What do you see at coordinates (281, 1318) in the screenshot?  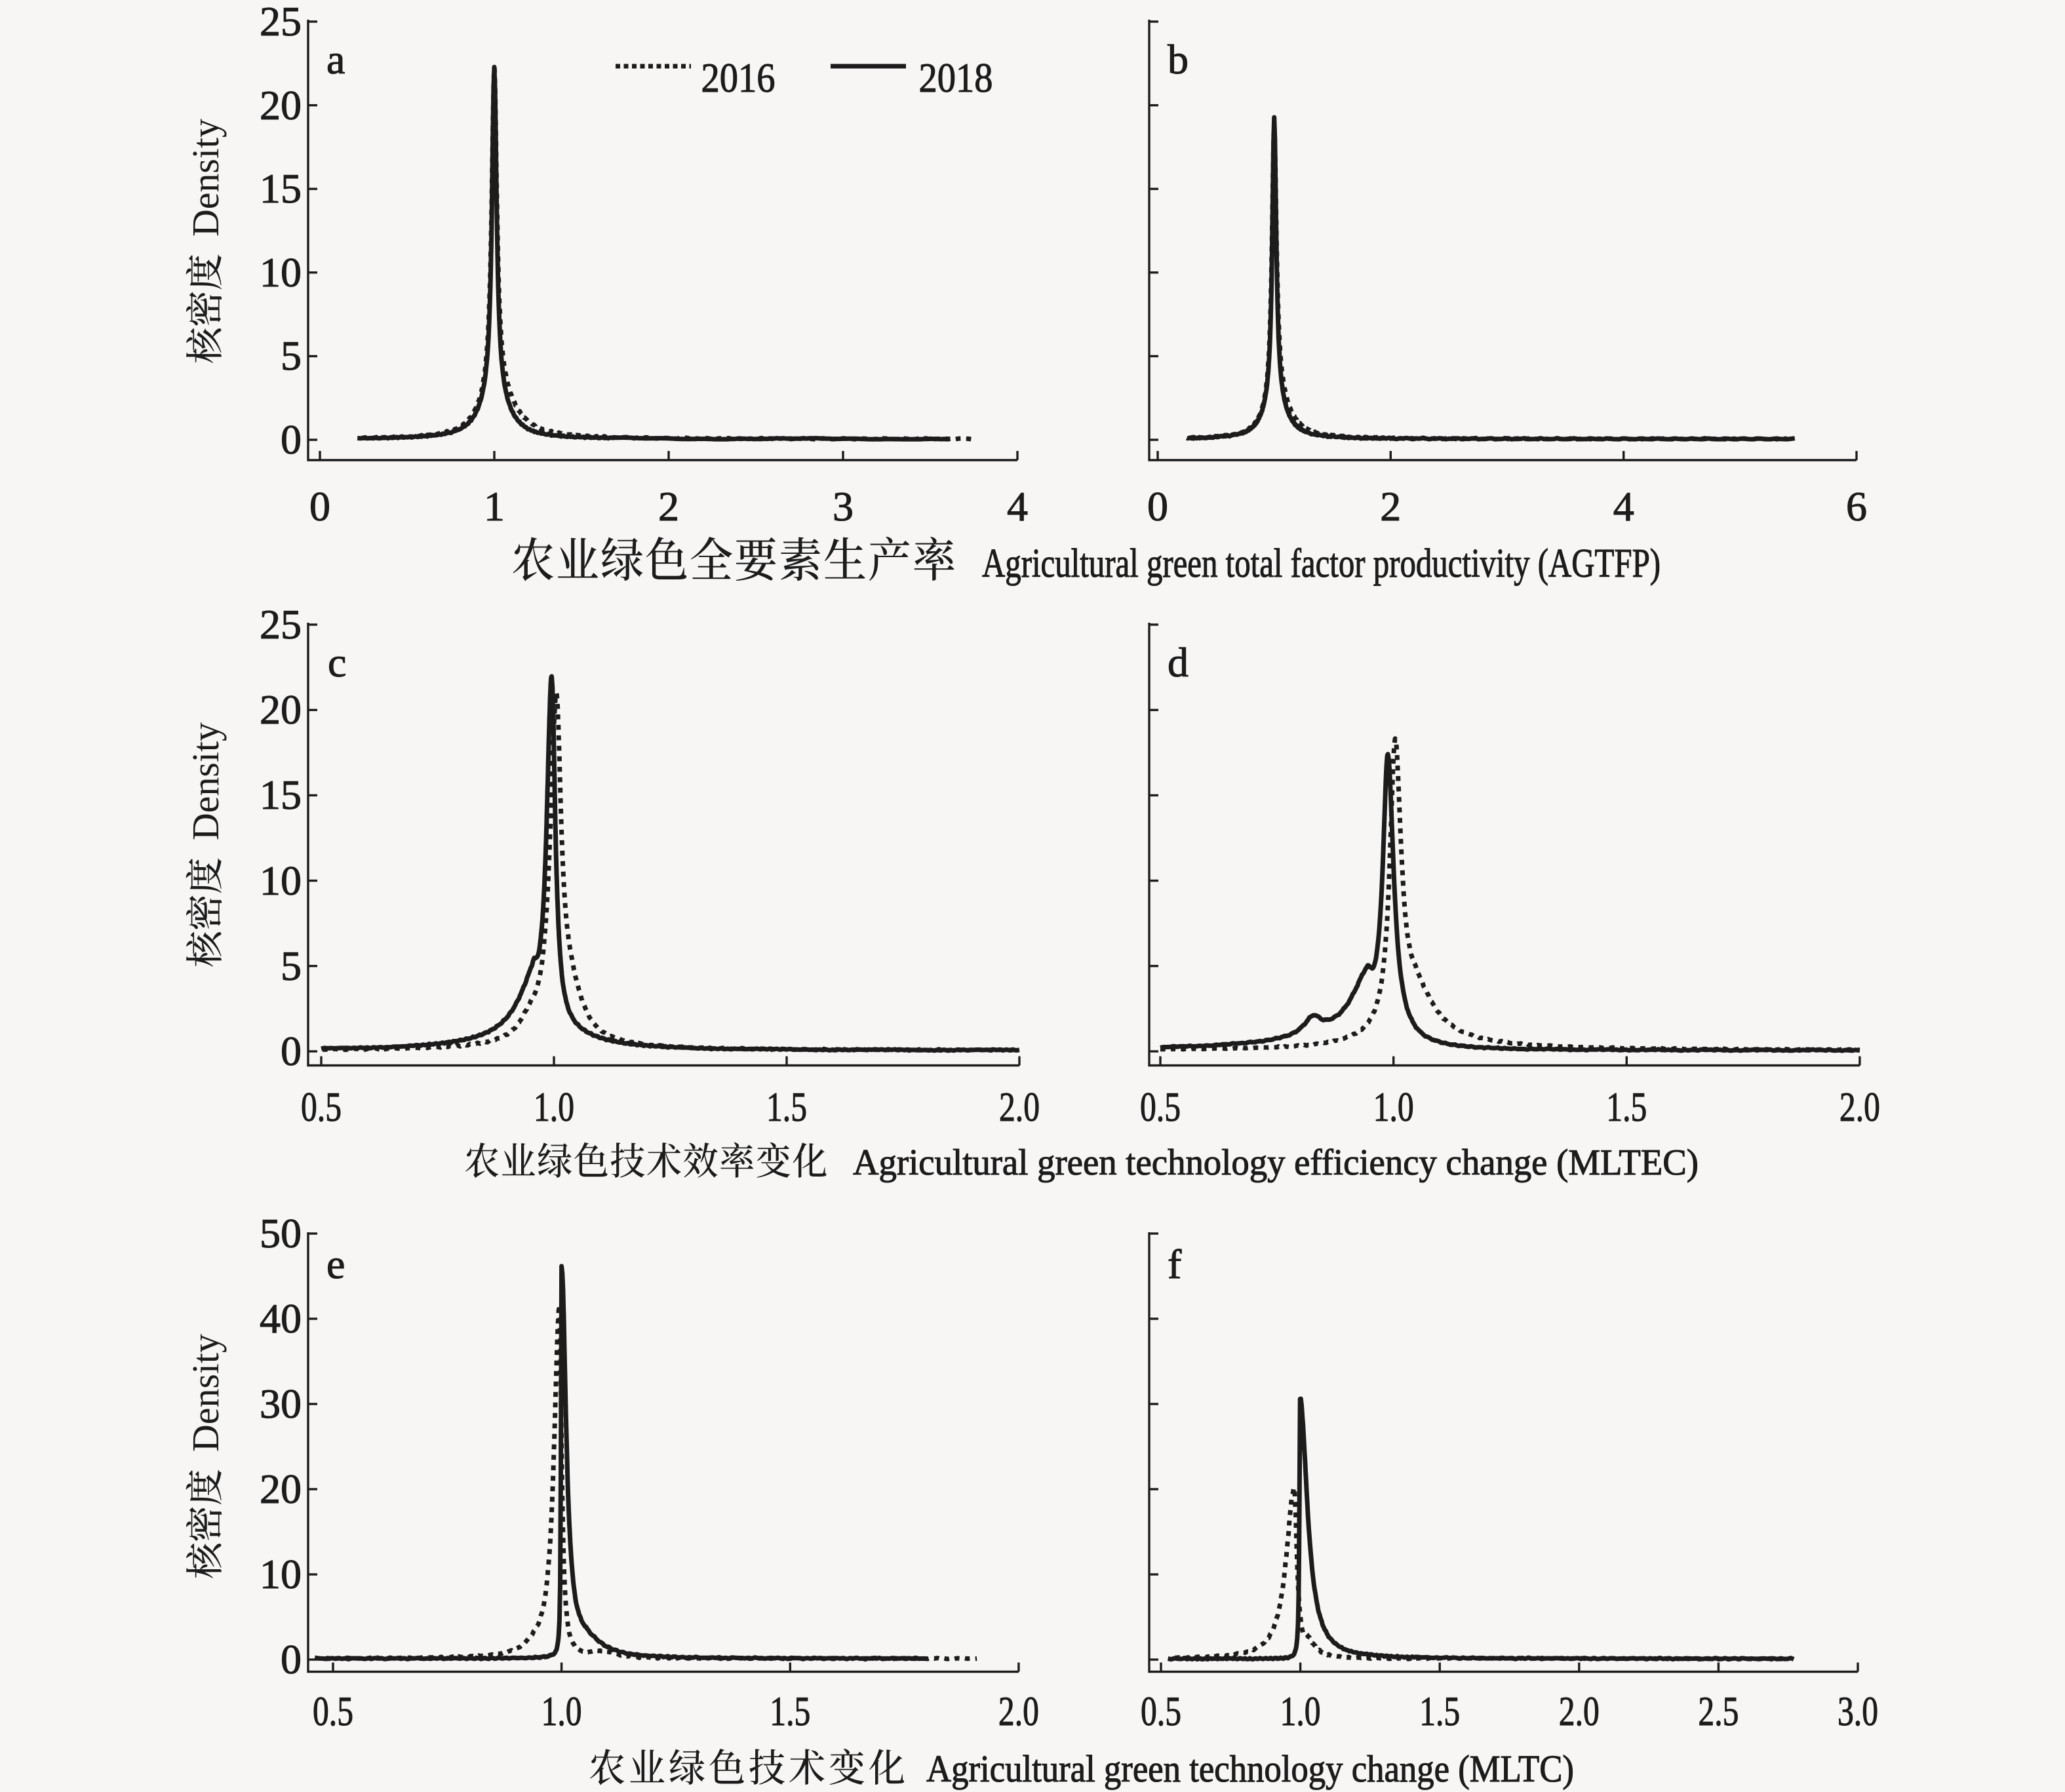 I see `svg-text: 40` at bounding box center [281, 1318].